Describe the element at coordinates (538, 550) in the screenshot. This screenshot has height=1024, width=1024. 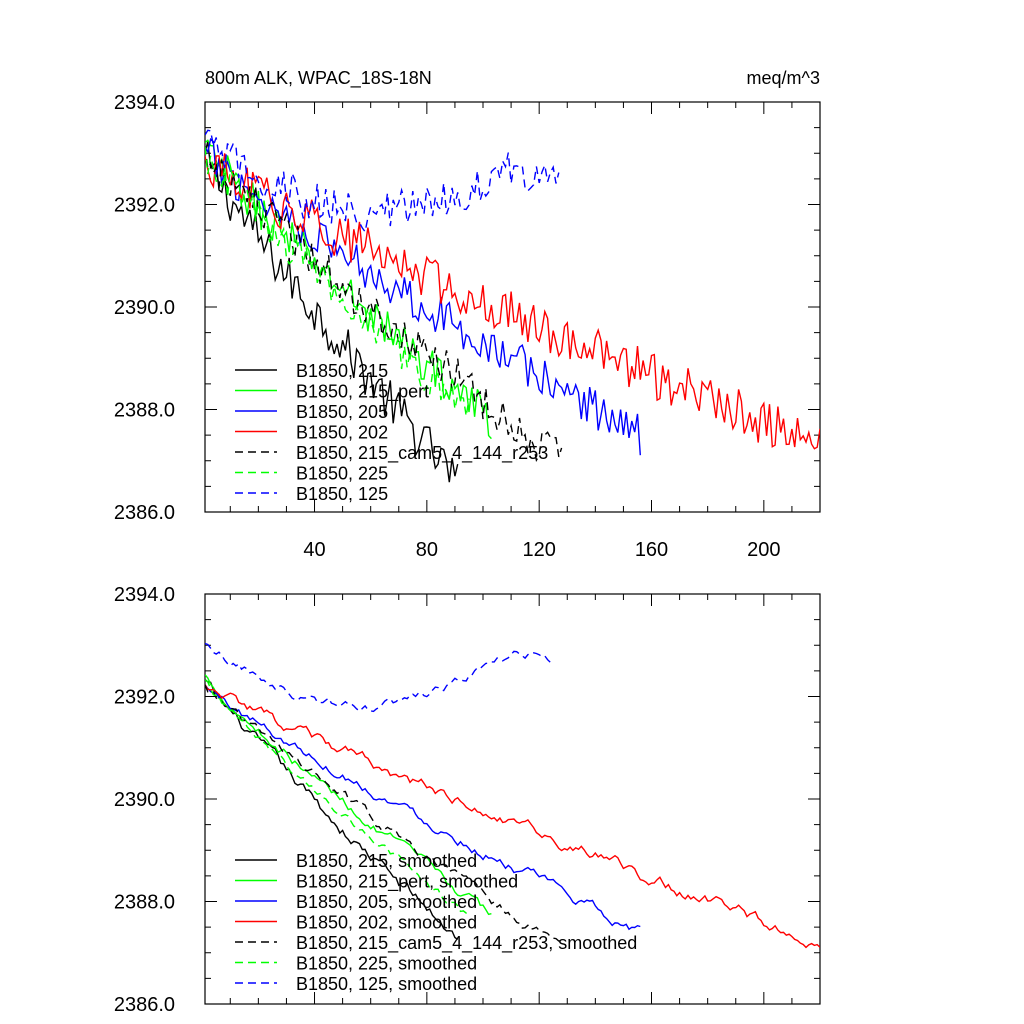
I see `x-tick-label: 120` at that location.